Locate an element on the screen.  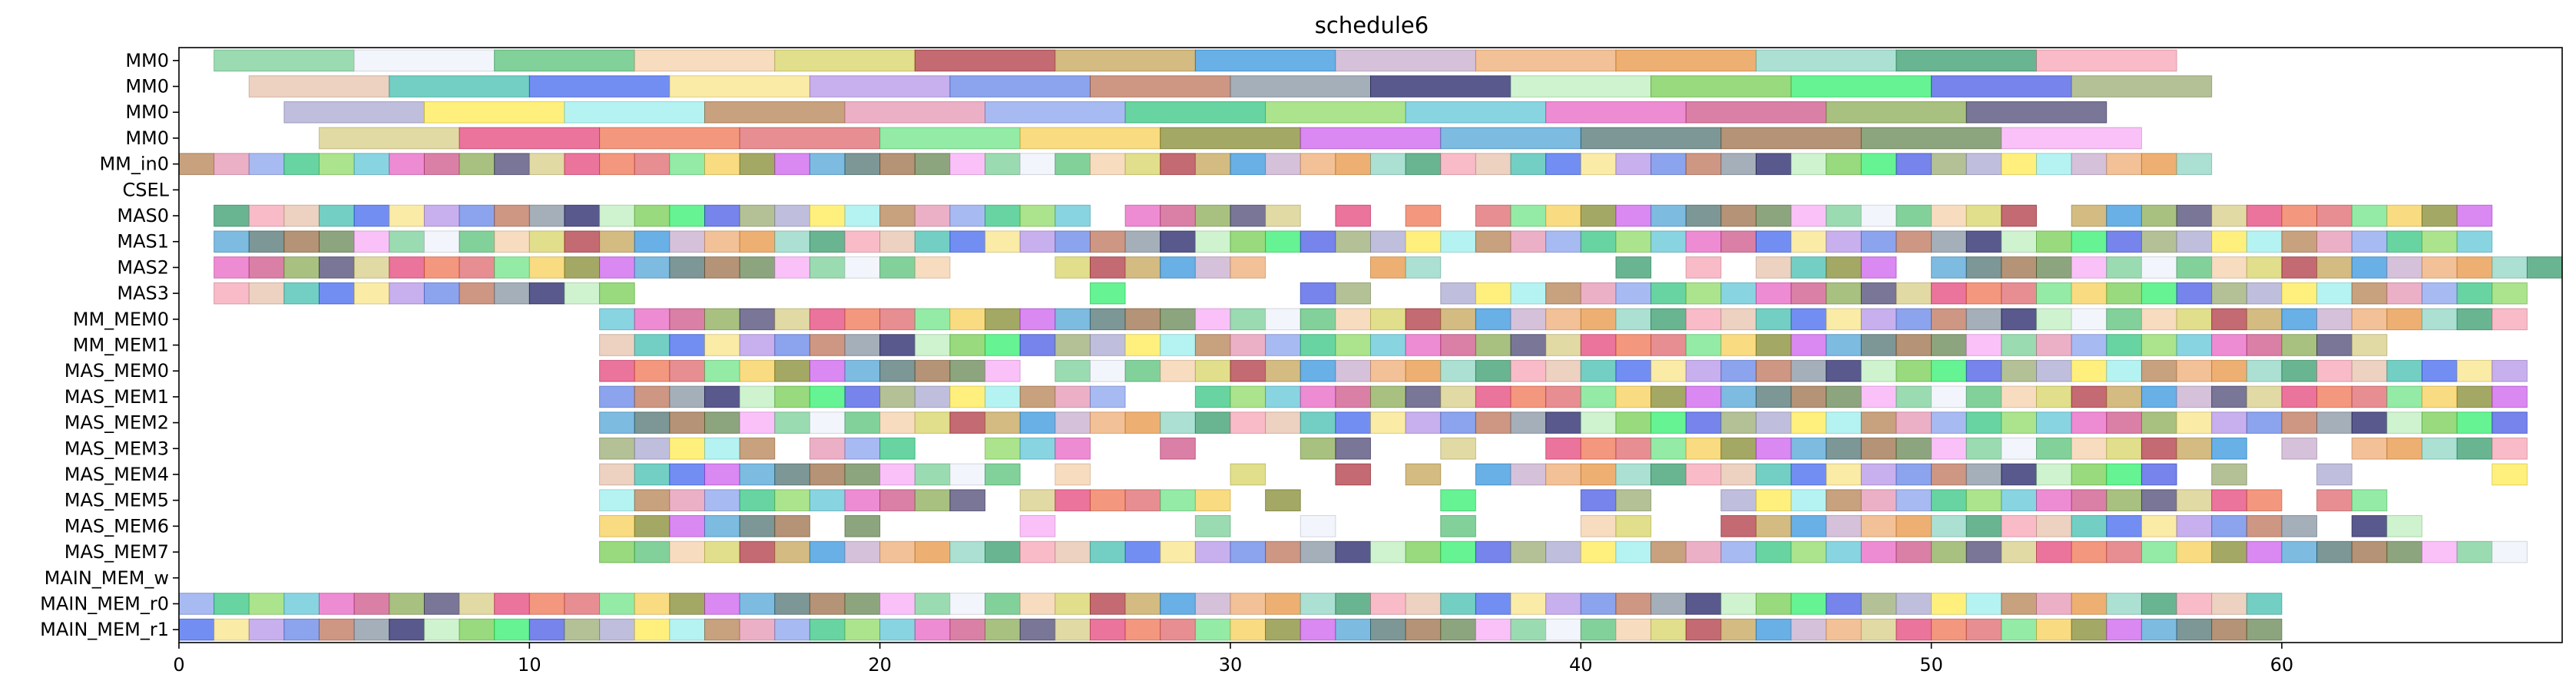
y-tick-label: MM_MEM1 is located at coordinates (121, 345).